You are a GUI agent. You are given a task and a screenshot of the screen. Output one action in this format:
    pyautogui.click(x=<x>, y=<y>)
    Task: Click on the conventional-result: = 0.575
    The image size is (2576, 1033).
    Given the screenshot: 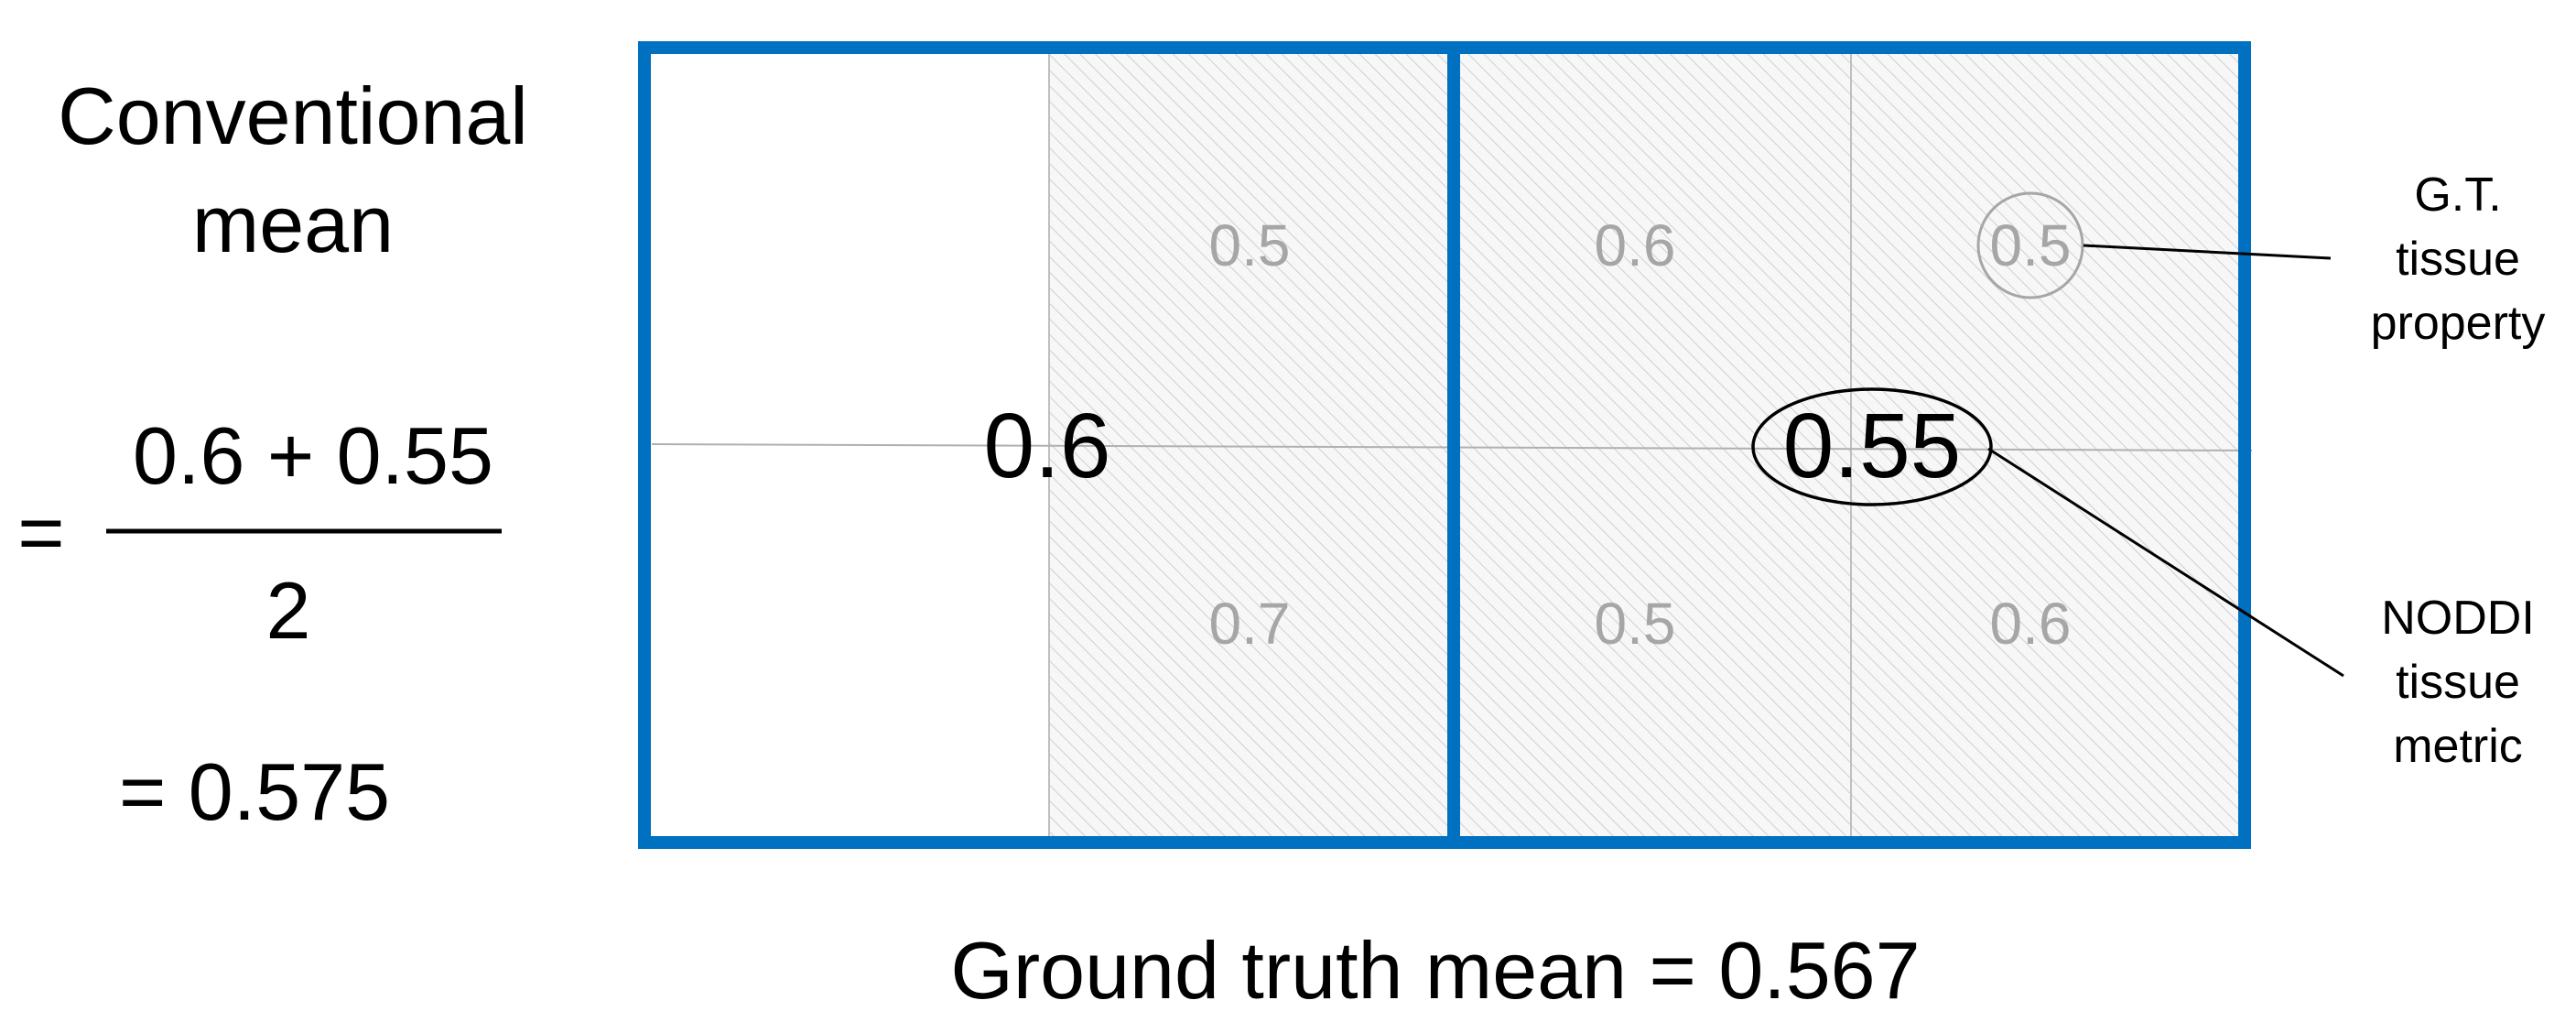 What is the action you would take?
    pyautogui.click(x=255, y=791)
    